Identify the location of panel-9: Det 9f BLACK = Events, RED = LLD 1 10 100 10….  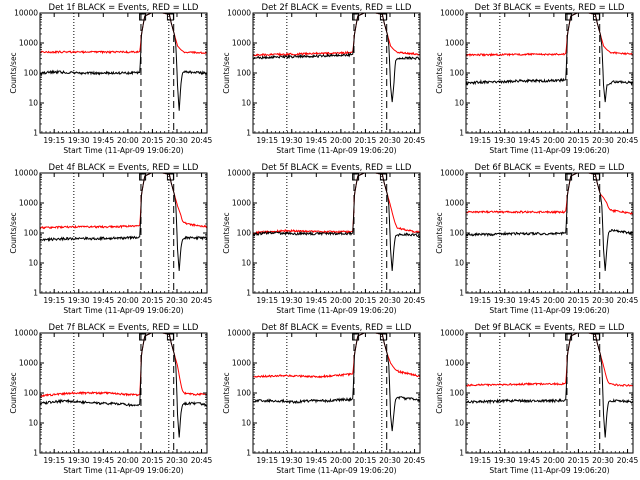
(537, 399).